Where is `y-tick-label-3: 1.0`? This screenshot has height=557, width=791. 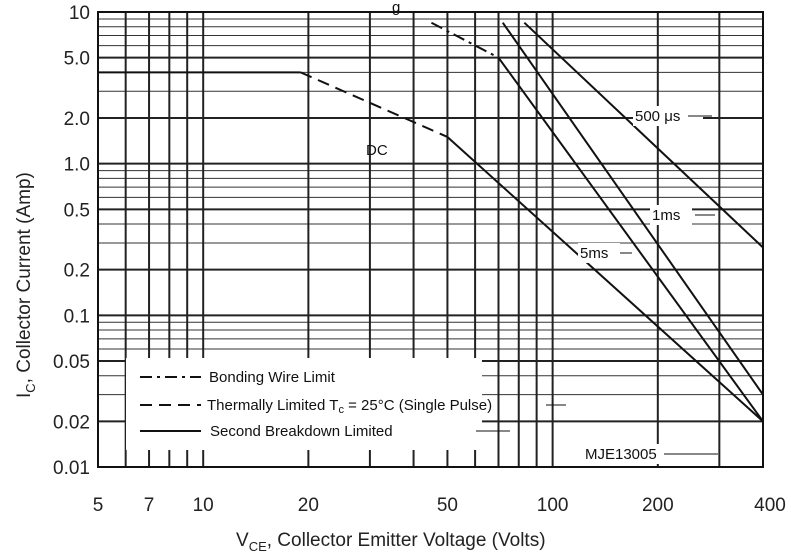
y-tick-label-3: 1.0 is located at coordinates (77, 165).